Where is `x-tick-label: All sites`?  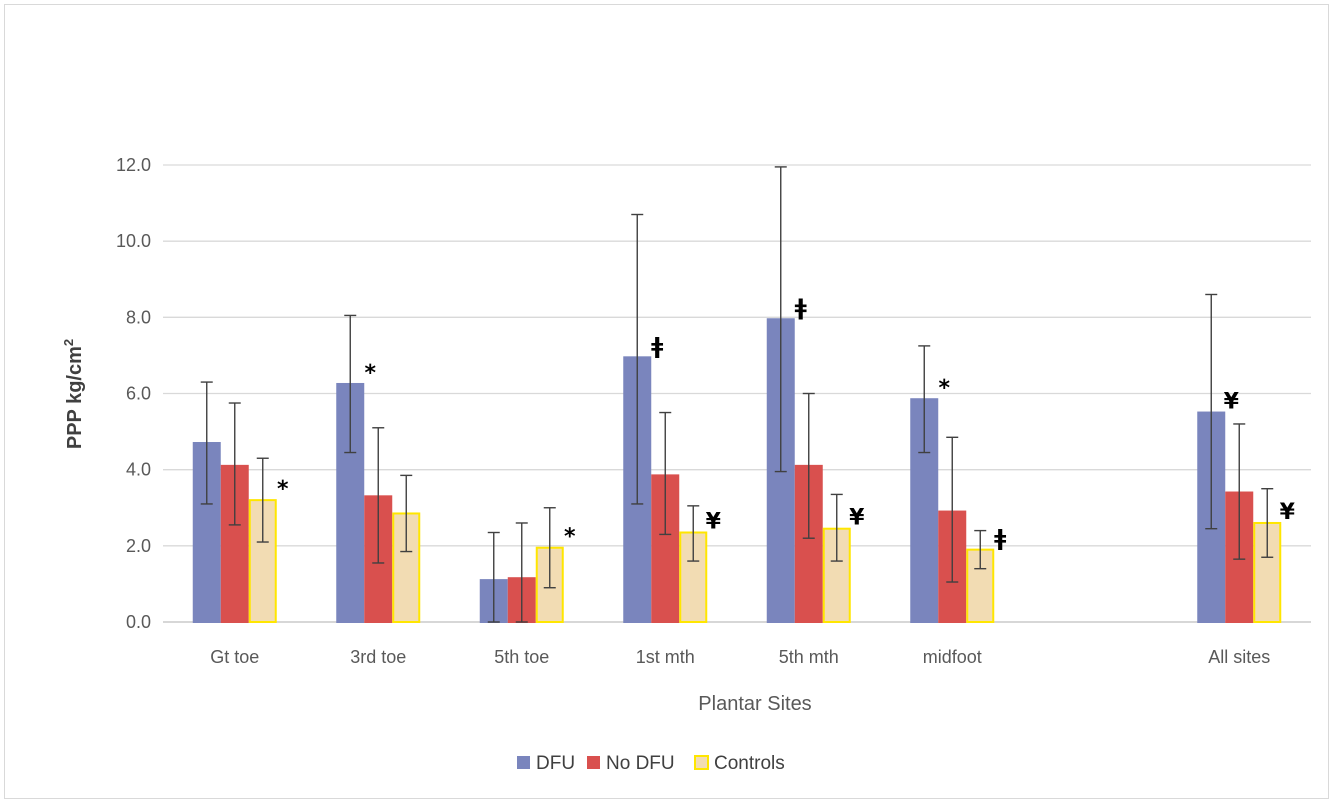 x-tick-label: All sites is located at coordinates (1239, 657).